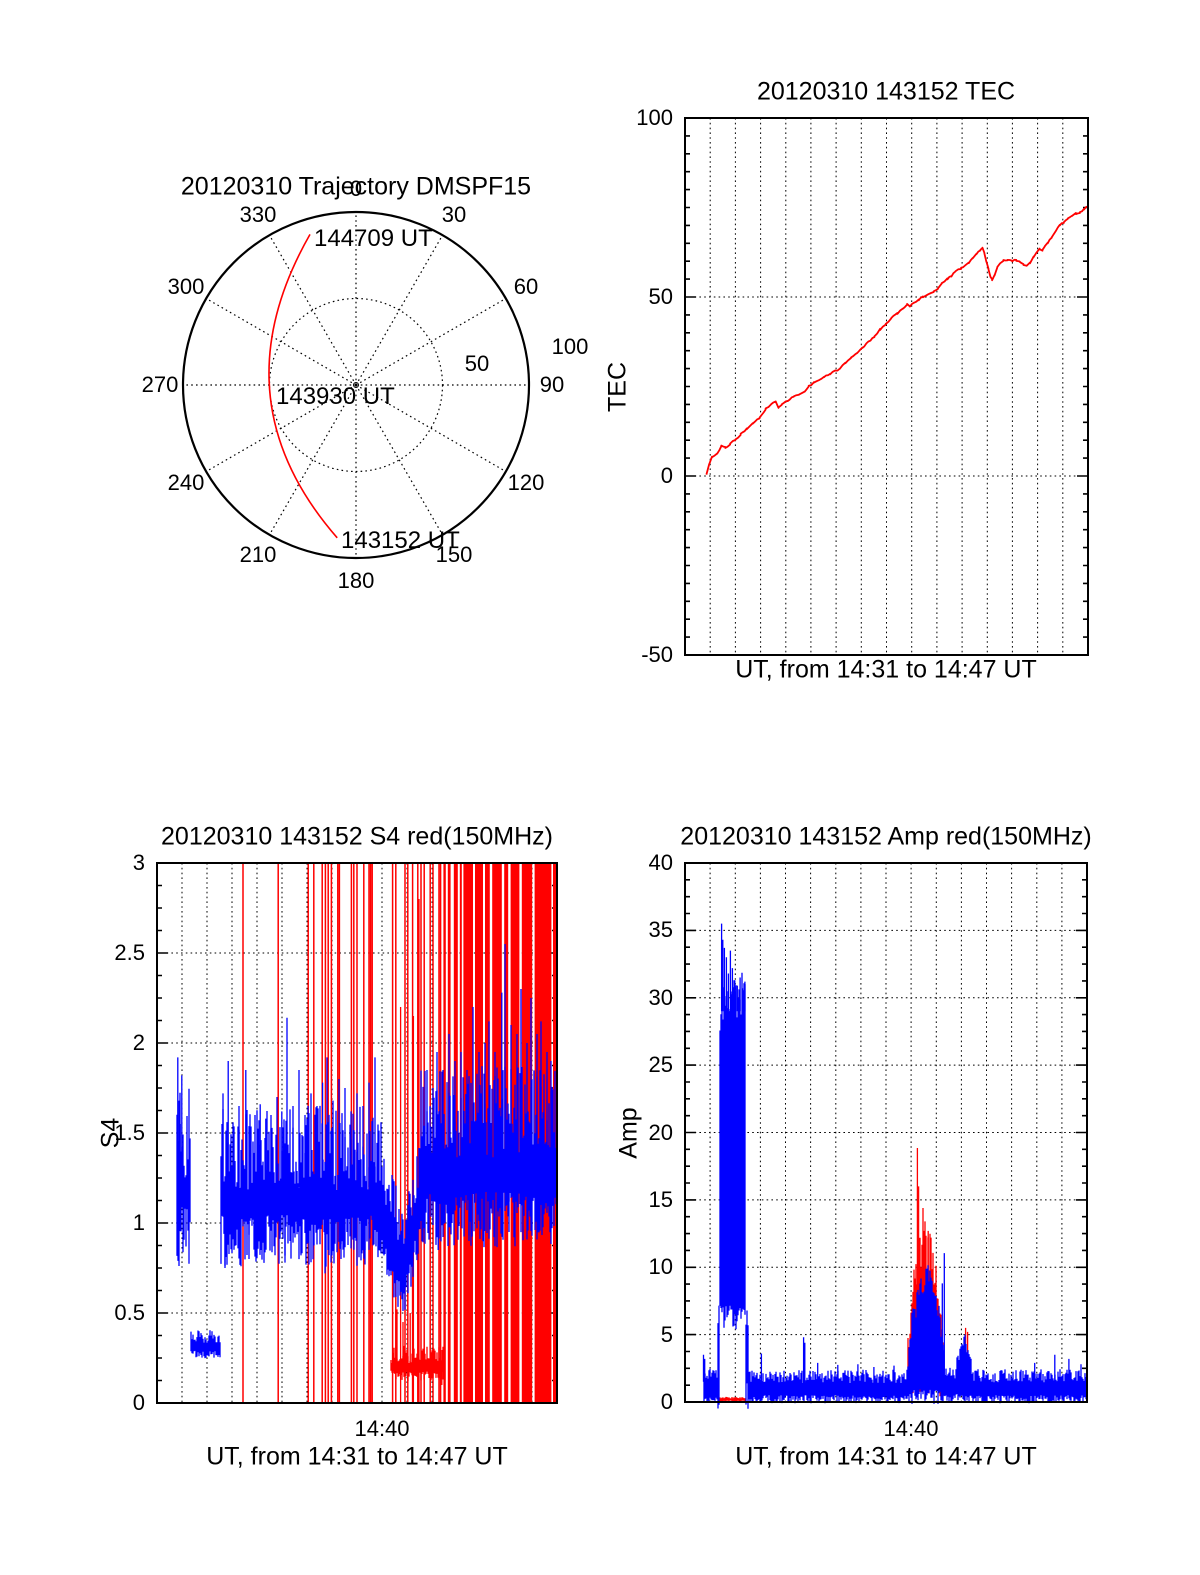 This screenshot has height=1575, width=1200. What do you see at coordinates (400, 540) in the screenshot?
I see `trajectory-annotation-143152: 143152 UT` at bounding box center [400, 540].